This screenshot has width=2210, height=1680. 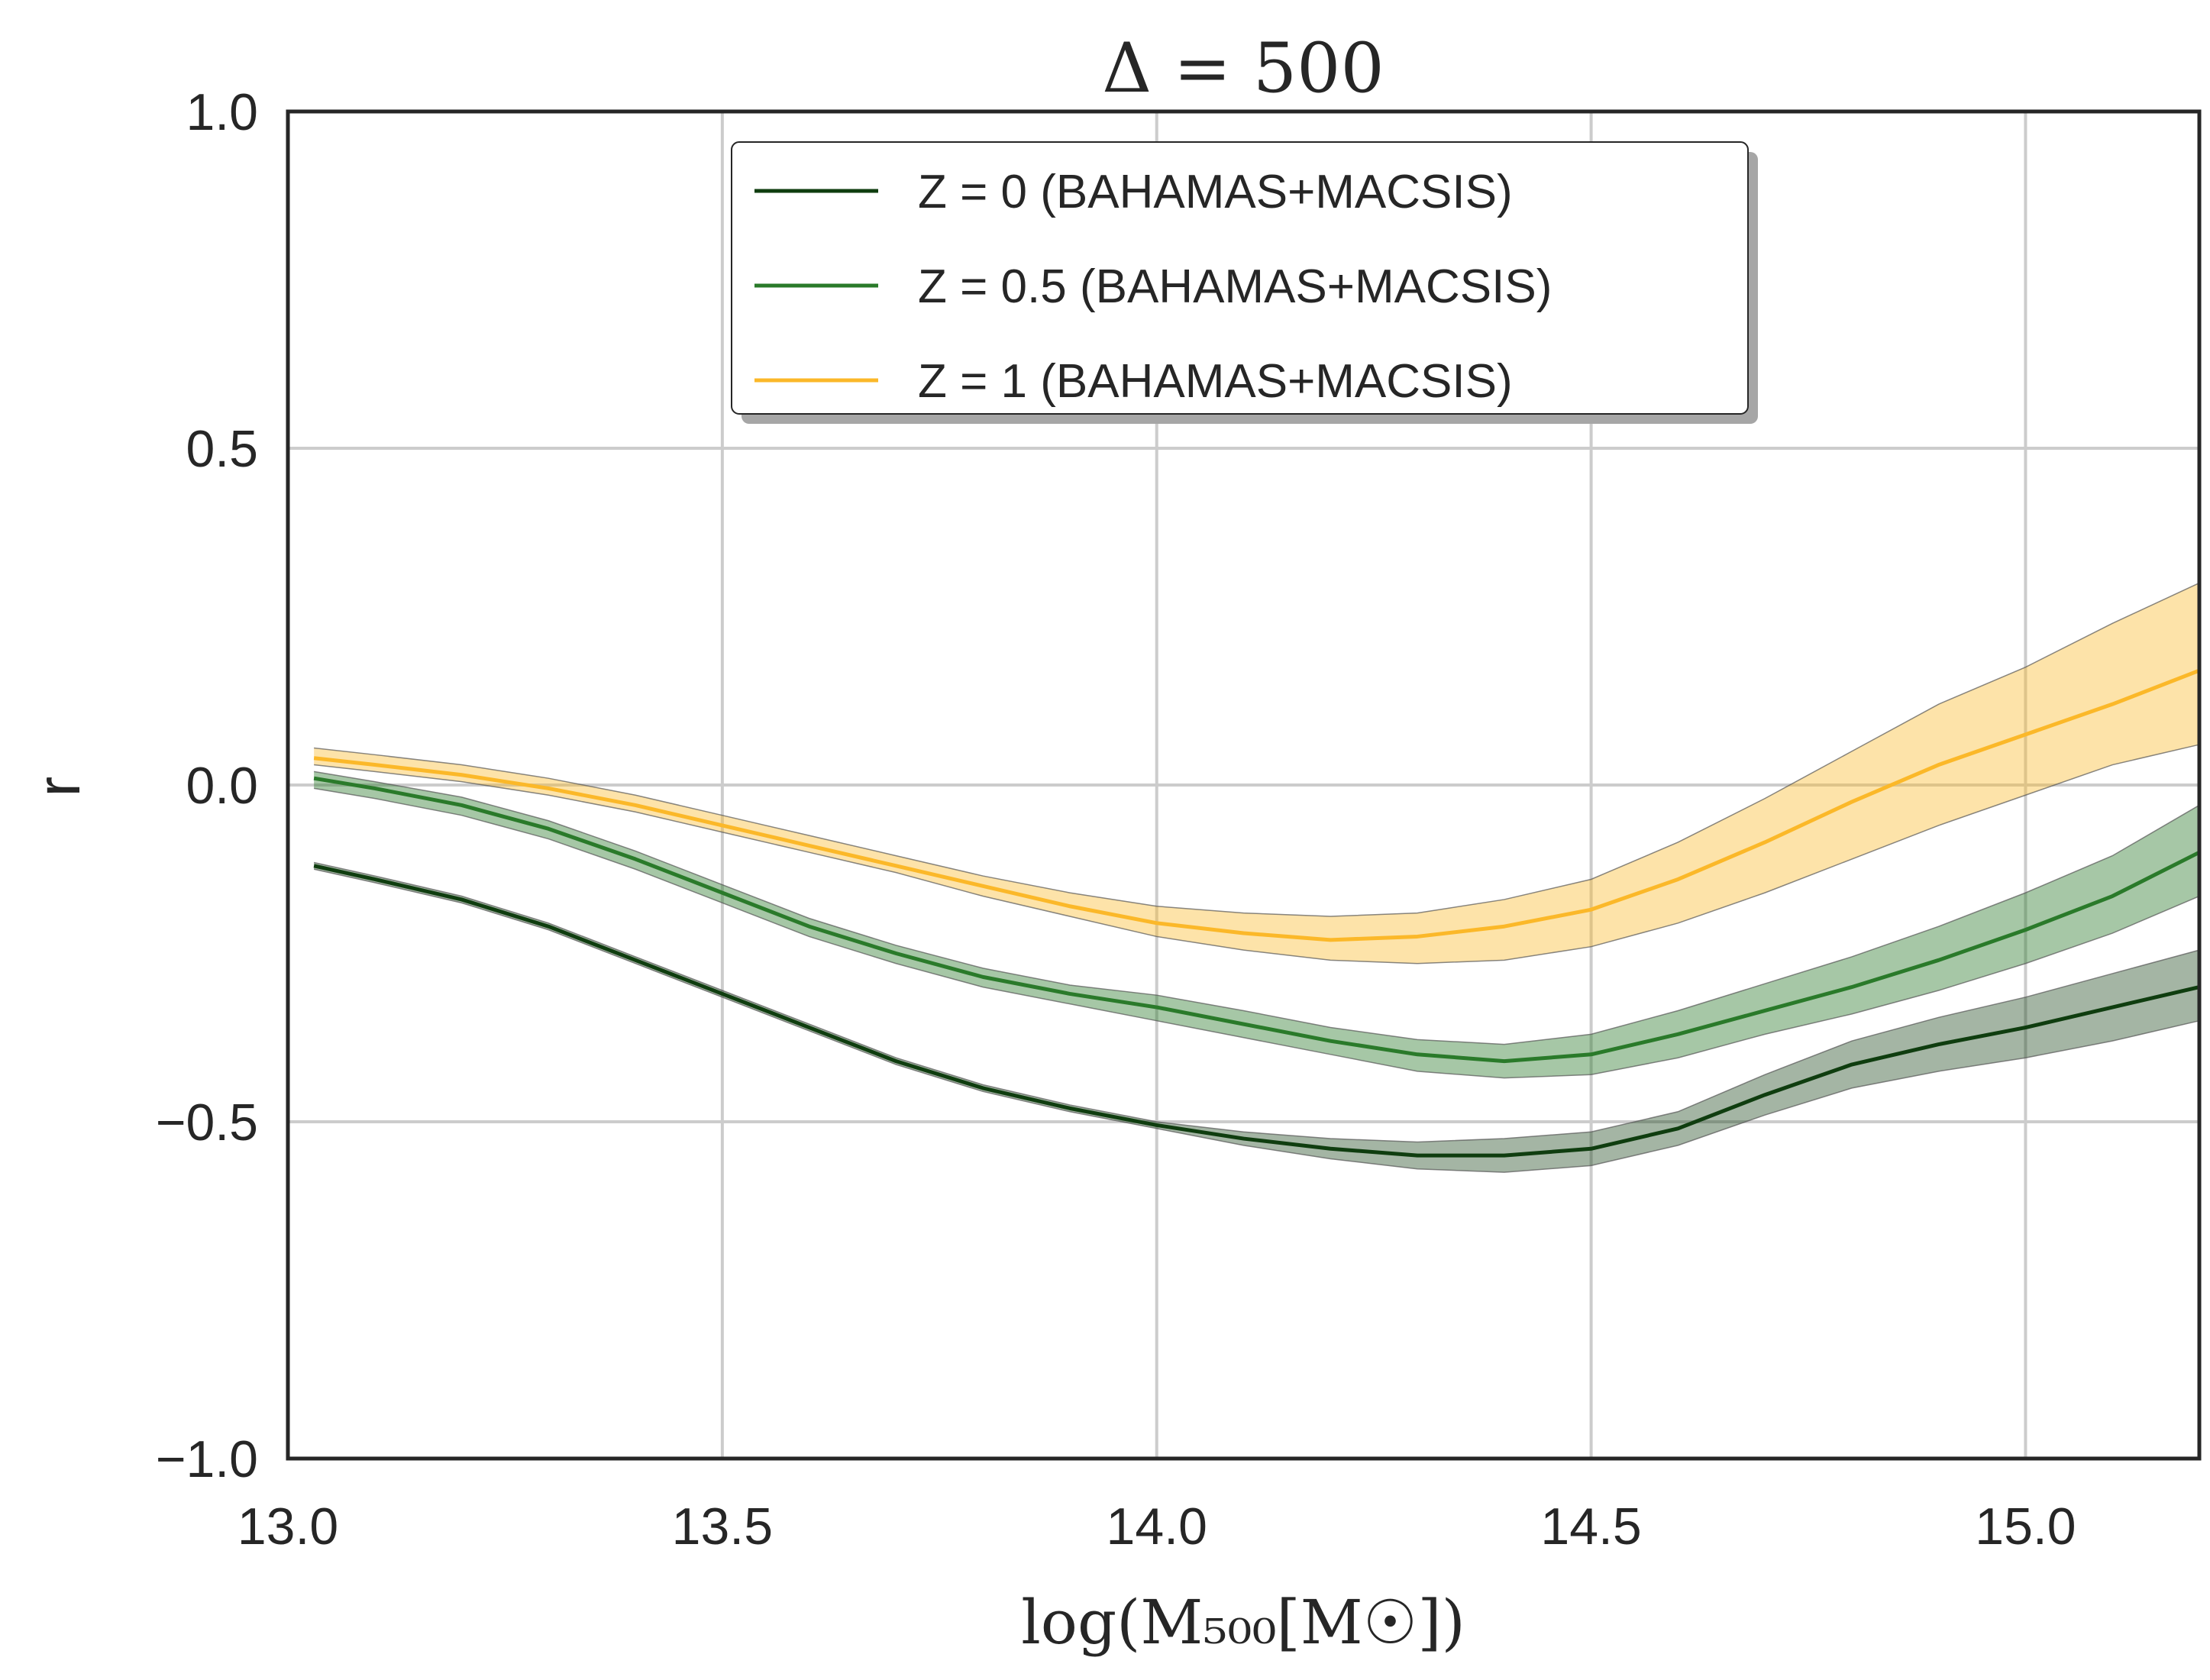 I want to click on x-tick-label: 14.0, so click(x=1157, y=1526).